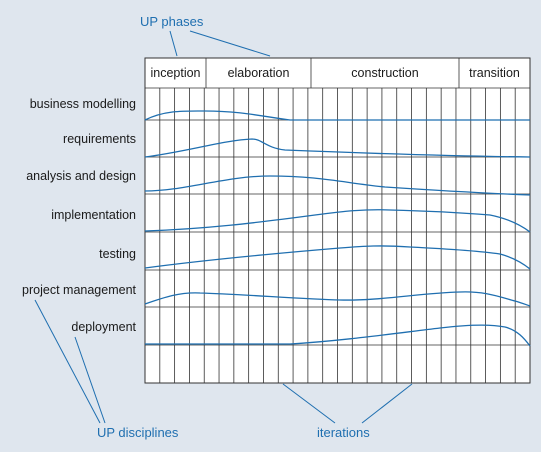 The width and height of the screenshot is (541, 452). What do you see at coordinates (103, 327) in the screenshot?
I see `discipline-deployment: deployment` at bounding box center [103, 327].